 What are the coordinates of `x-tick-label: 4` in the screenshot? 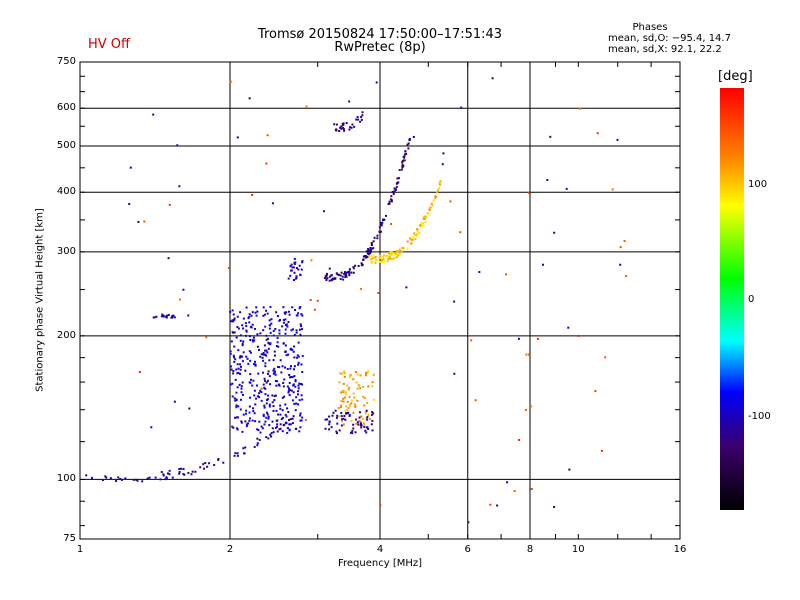 It's located at (380, 549).